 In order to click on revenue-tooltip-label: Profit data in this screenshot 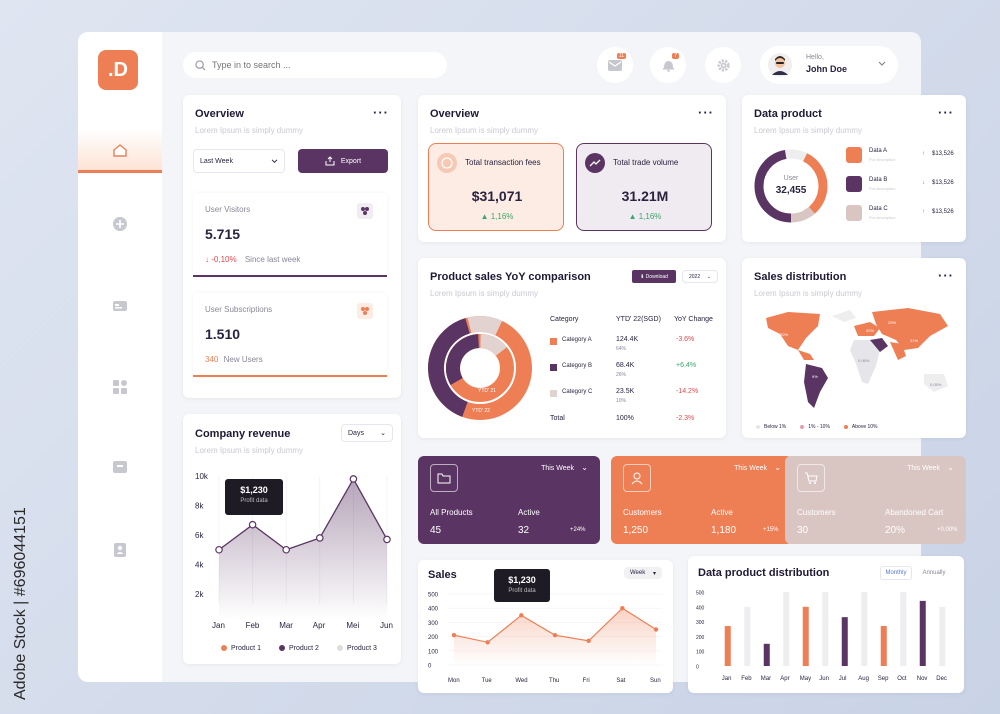, I will do `click(254, 501)`.